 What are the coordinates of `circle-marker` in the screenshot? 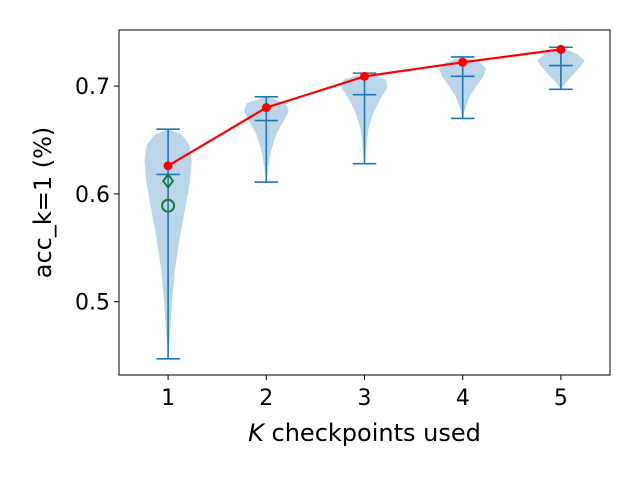 It's located at (168, 205).